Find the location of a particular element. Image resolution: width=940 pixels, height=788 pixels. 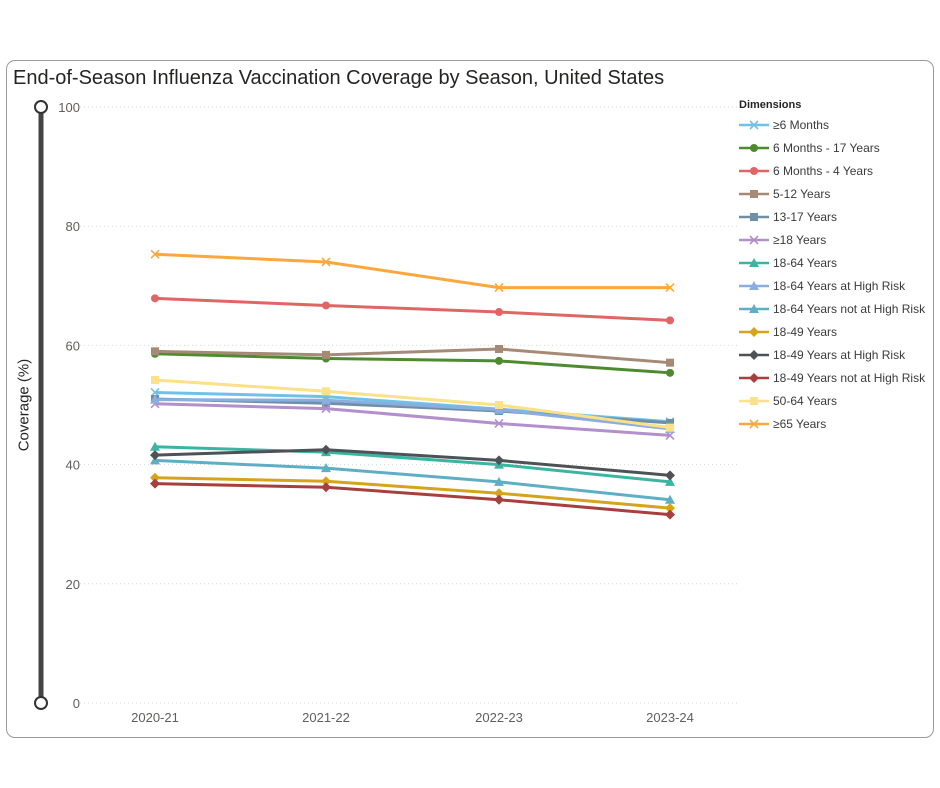

legend-item-18-64-years-at-high-risk: 18-64 Years at High Risk is located at coordinates (835, 285).